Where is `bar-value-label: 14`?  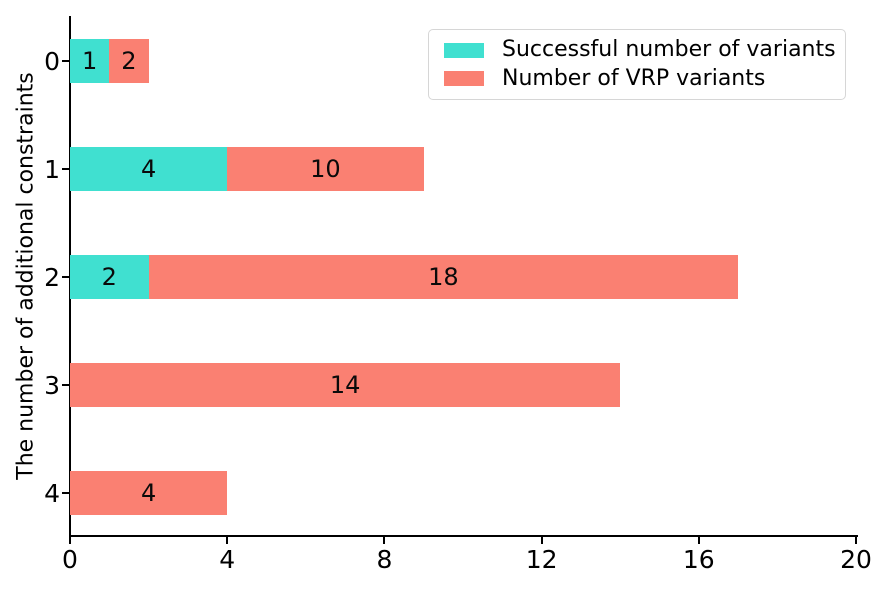
bar-value-label: 14 is located at coordinates (345, 385).